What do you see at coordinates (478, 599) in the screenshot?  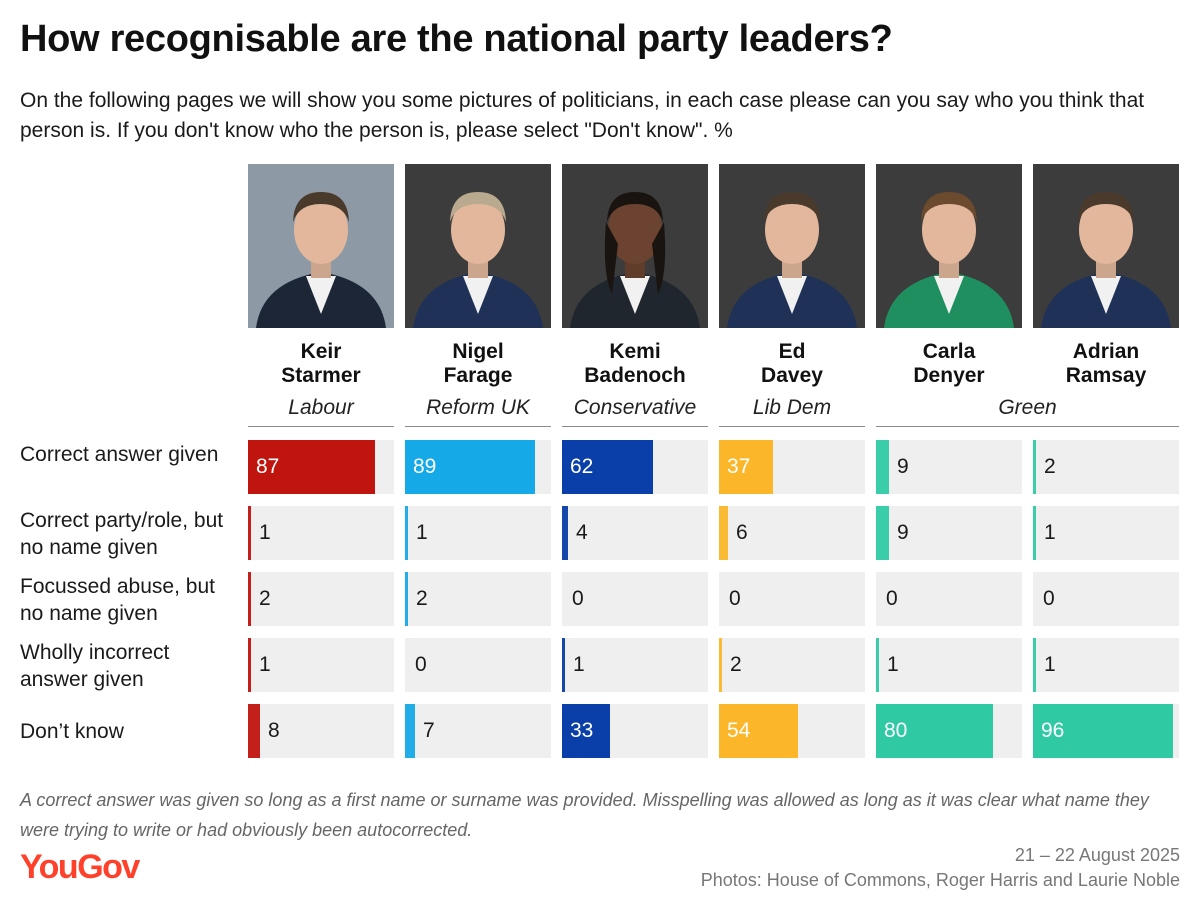 I see `cell-farage-row-3: 2` at bounding box center [478, 599].